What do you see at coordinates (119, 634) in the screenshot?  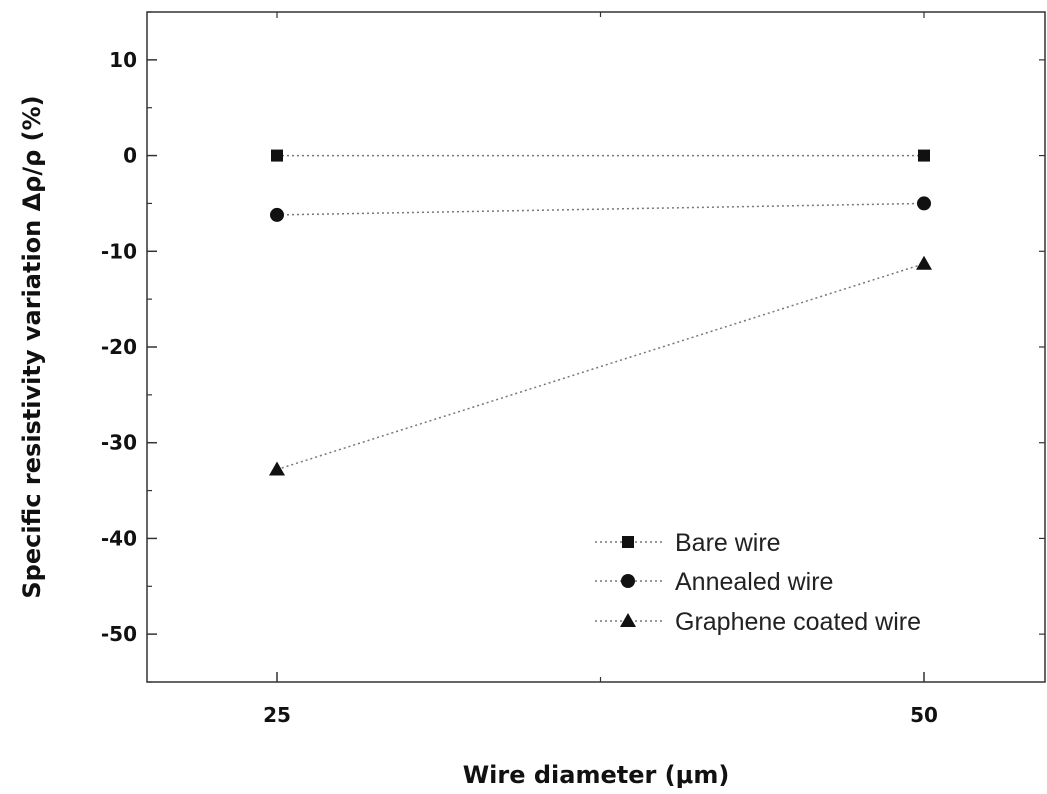 I see `y-tick-label: -50` at bounding box center [119, 634].